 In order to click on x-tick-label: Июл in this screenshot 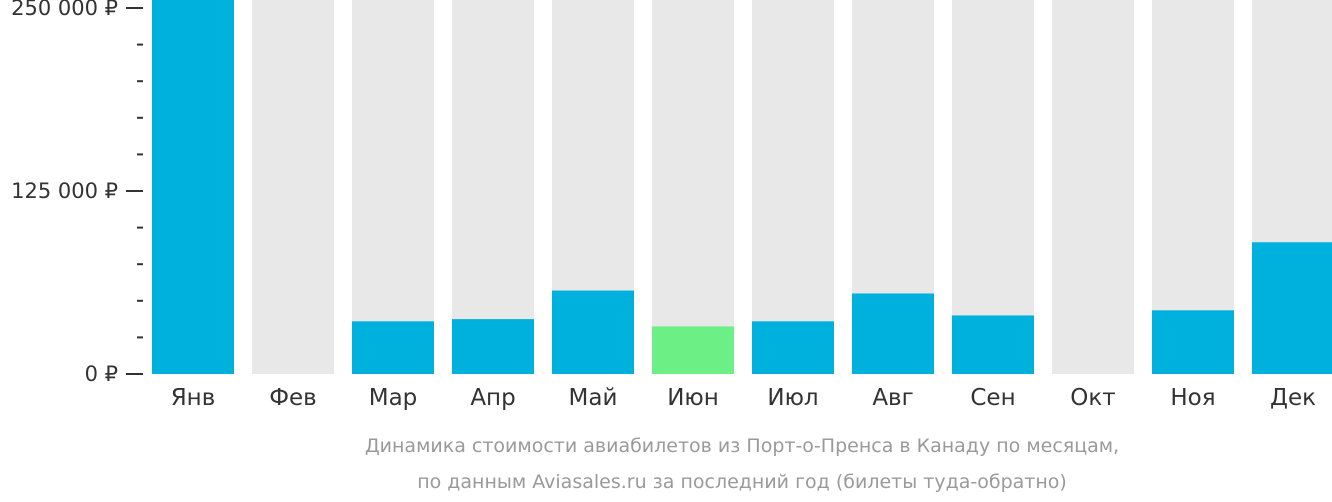, I will do `click(792, 398)`.